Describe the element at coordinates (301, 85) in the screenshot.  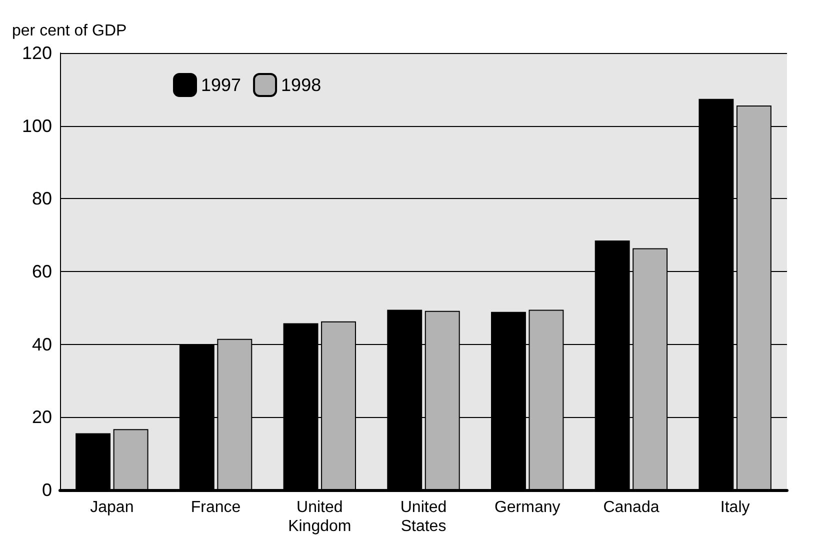
I see `legend-label: 1998` at that location.